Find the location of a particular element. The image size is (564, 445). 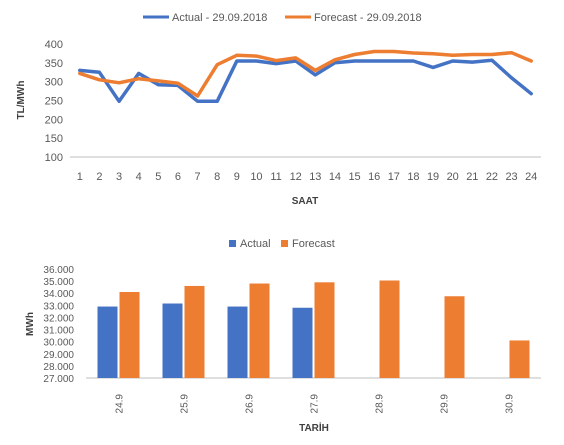

line-chart-x-tick-label: 6 is located at coordinates (178, 177).